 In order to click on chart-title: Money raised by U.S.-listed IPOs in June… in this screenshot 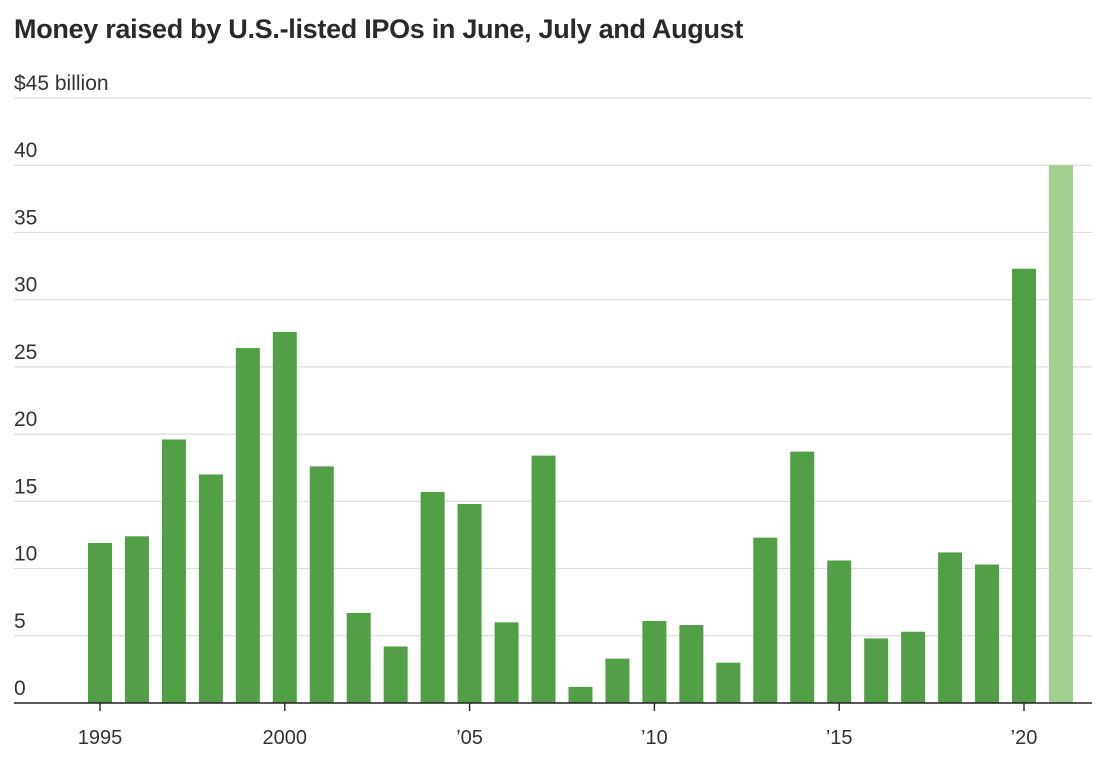, I will do `click(379, 29)`.